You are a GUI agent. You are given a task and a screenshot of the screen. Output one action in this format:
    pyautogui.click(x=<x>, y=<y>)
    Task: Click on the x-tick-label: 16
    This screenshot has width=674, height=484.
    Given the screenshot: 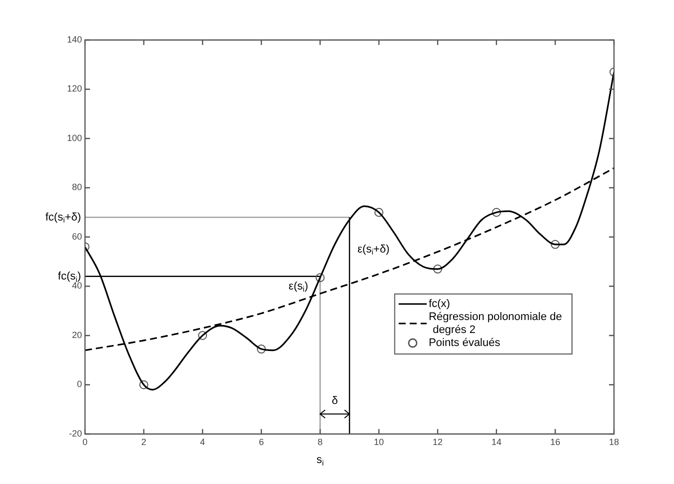 What is the action you would take?
    pyautogui.click(x=555, y=441)
    